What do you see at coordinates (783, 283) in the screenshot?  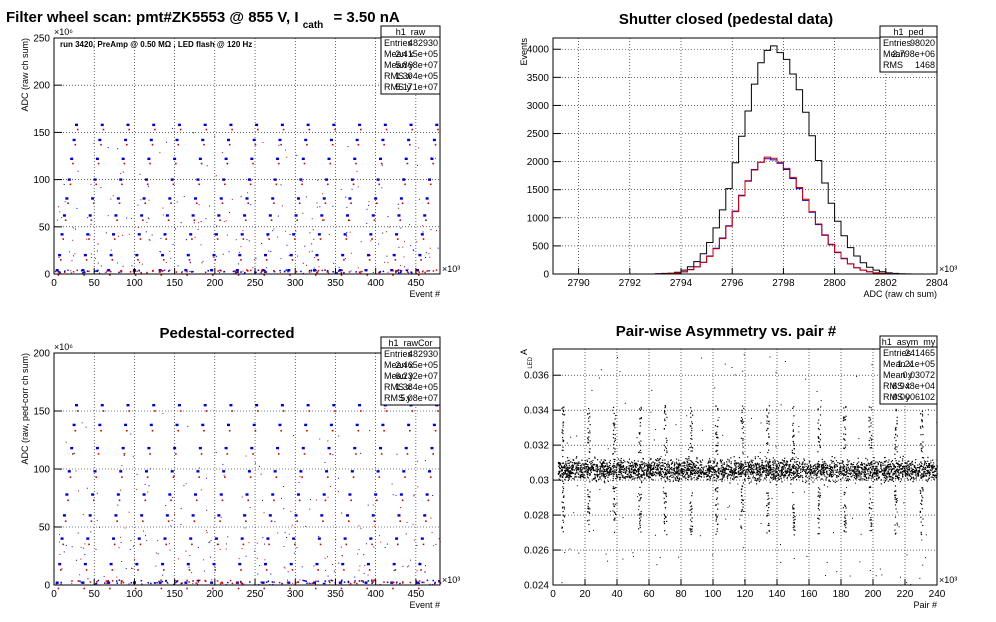 I see `x-tick-label: 2798` at bounding box center [783, 283].